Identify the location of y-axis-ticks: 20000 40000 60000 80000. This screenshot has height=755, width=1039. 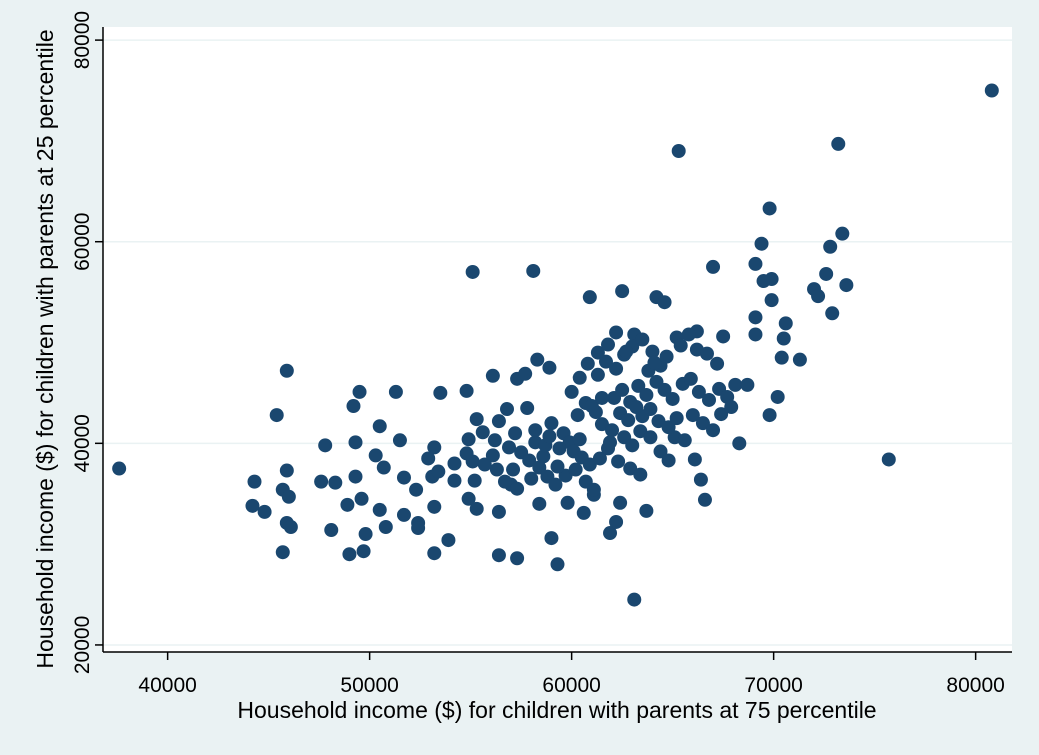
(87, 342).